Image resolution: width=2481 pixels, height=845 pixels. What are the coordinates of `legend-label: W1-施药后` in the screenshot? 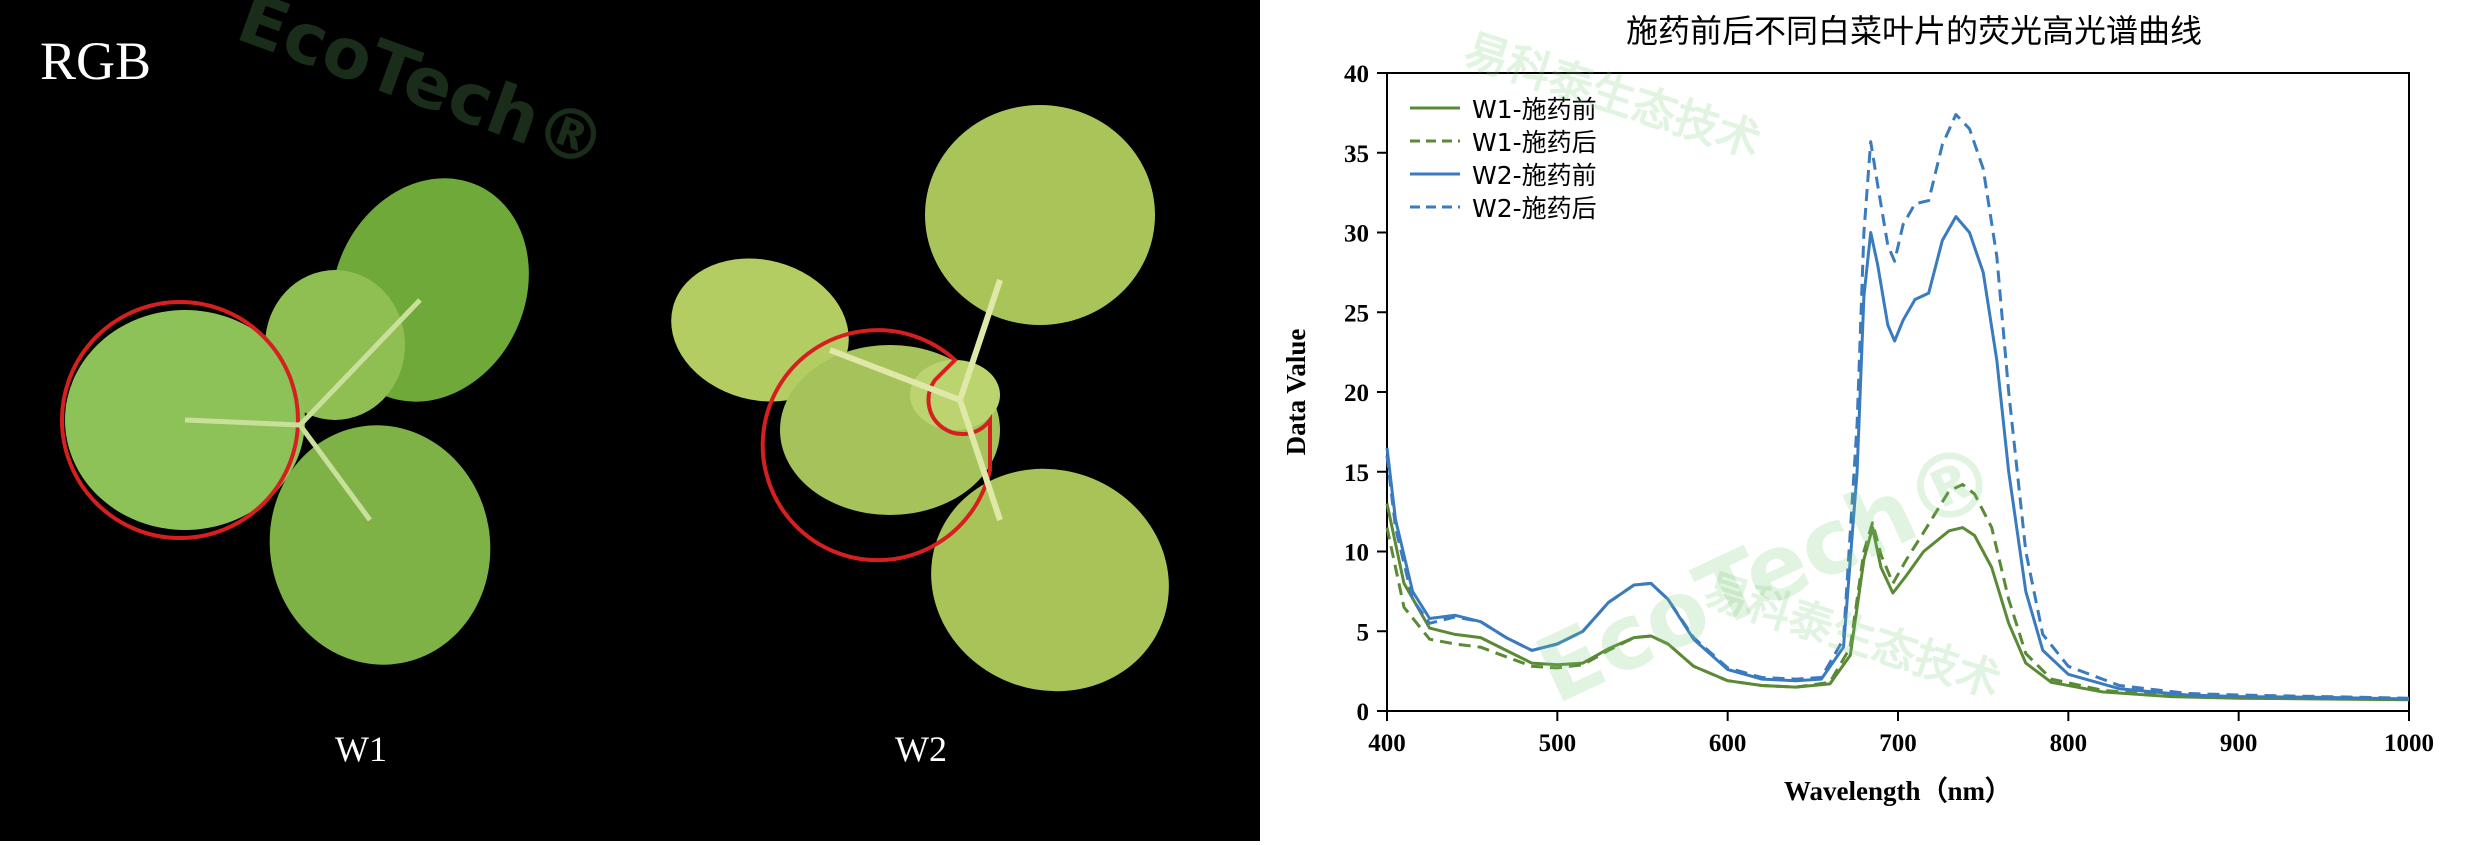 It's located at (1534, 142).